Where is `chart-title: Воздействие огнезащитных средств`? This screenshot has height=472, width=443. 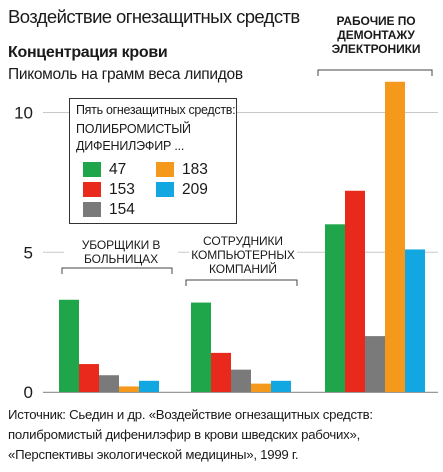
chart-title: Воздействие огнезащитных средств is located at coordinates (154, 16).